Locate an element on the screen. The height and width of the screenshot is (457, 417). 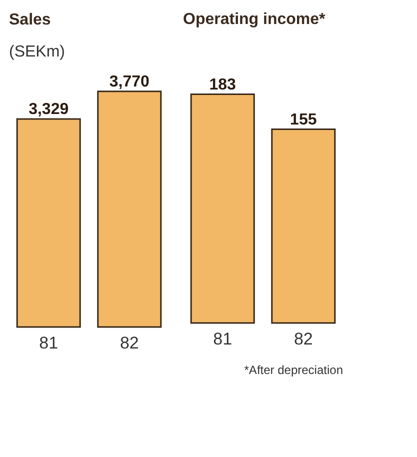
text: *After depreciation is located at coordinates (293, 370).